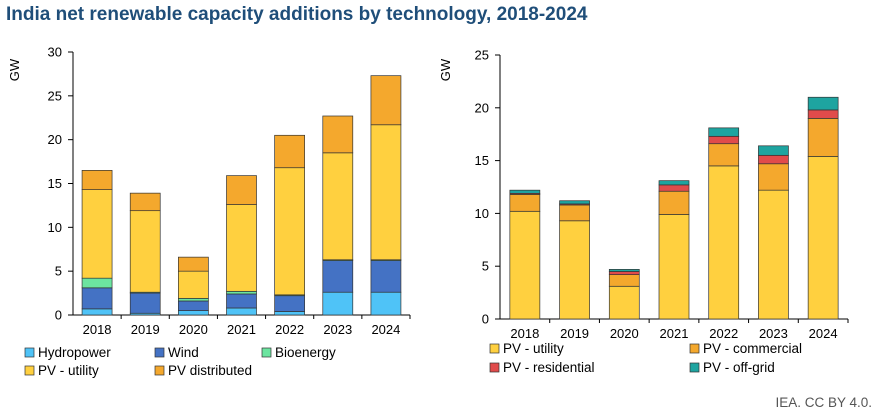  Describe the element at coordinates (338, 206) in the screenshot. I see `chart1-bar-pv-utility-2023` at that location.